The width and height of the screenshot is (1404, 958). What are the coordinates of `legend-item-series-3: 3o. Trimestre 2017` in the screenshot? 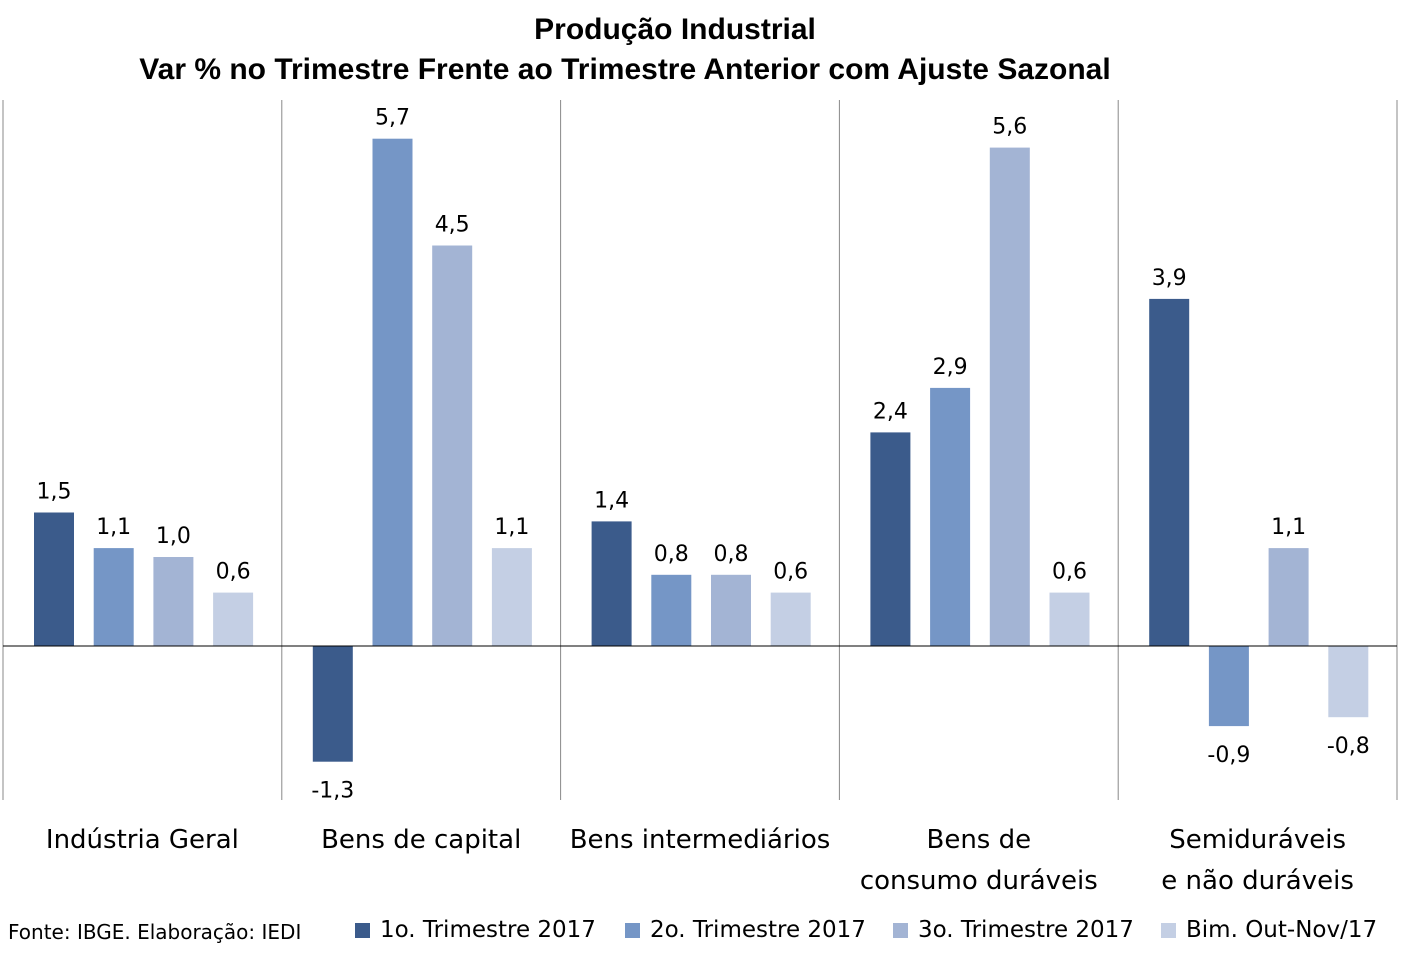 It's located at (1013, 930).